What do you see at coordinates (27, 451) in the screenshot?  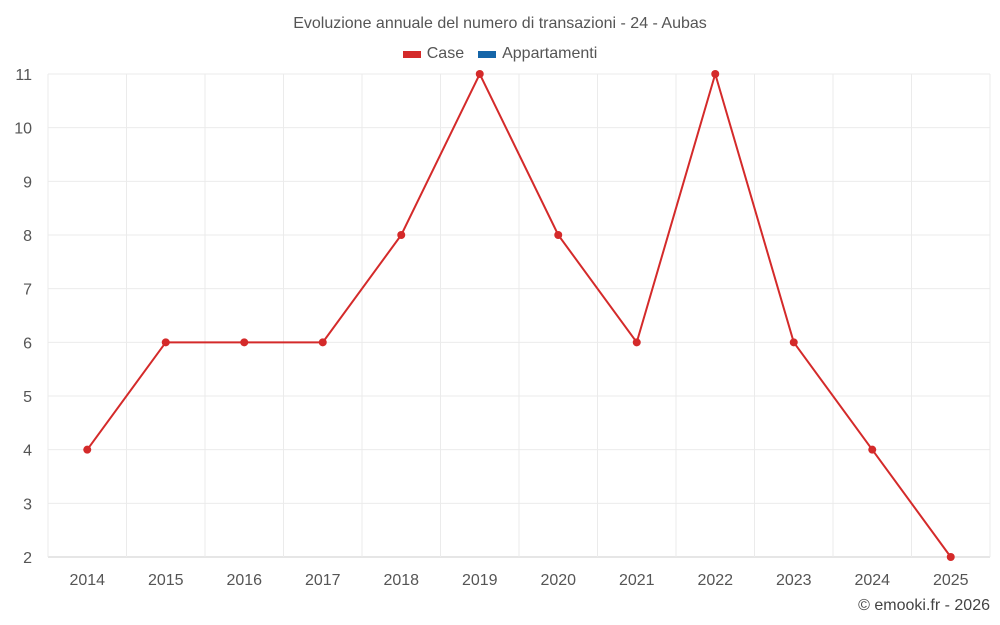 I see `y-tick-label: 4` at bounding box center [27, 451].